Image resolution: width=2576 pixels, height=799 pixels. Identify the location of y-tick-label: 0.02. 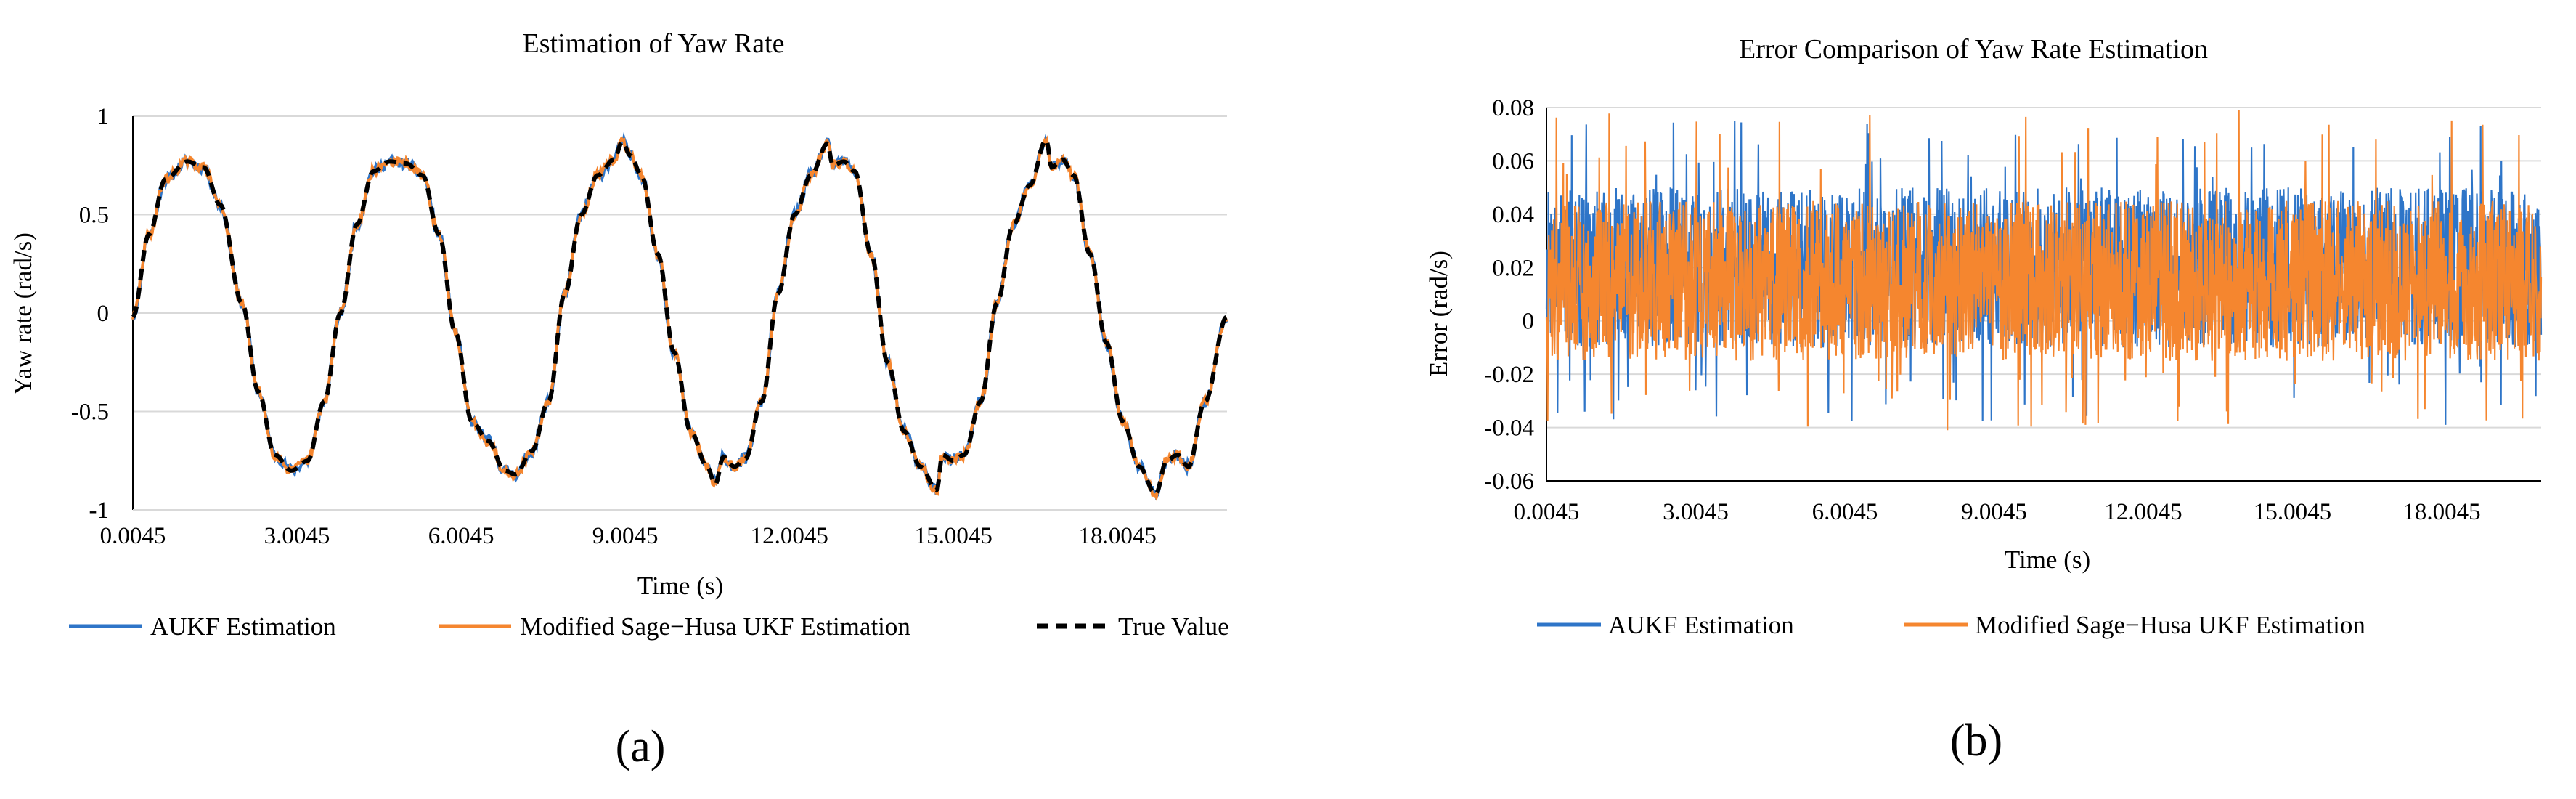
(1513, 268).